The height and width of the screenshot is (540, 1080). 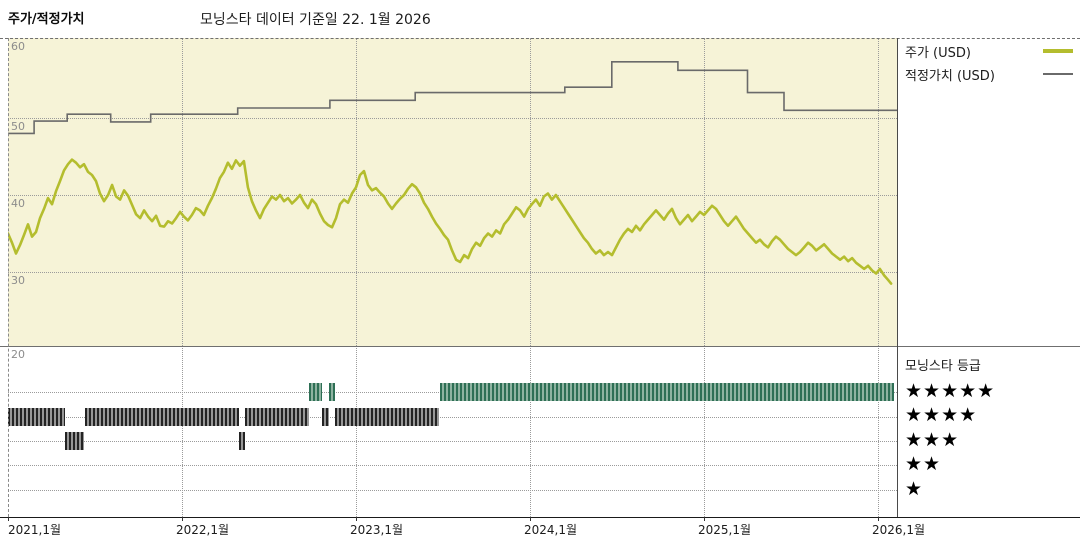 What do you see at coordinates (540, 38) in the screenshot?
I see `chart-top-border` at bounding box center [540, 38].